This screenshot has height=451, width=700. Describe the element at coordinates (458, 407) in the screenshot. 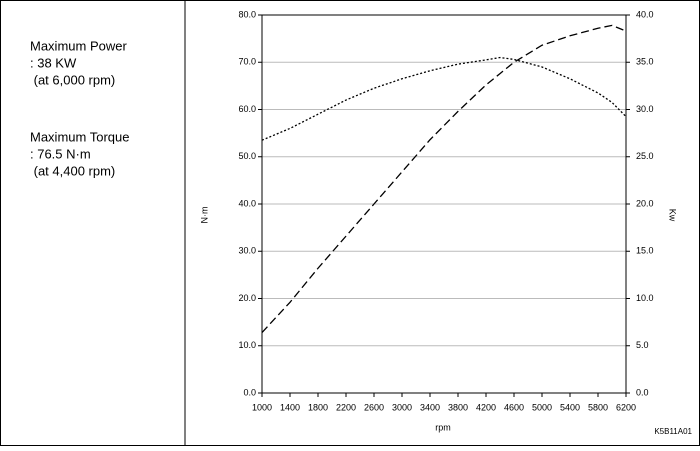

I see `x-tick-label: 3800` at that location.